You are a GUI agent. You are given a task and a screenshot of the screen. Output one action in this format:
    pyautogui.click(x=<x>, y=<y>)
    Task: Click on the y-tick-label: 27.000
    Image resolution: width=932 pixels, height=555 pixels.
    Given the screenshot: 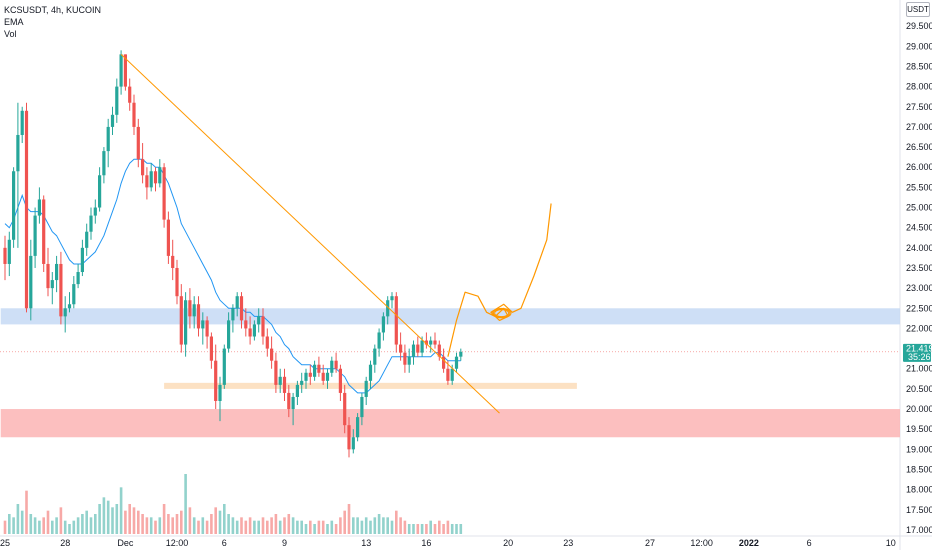 What is the action you would take?
    pyautogui.click(x=919, y=127)
    